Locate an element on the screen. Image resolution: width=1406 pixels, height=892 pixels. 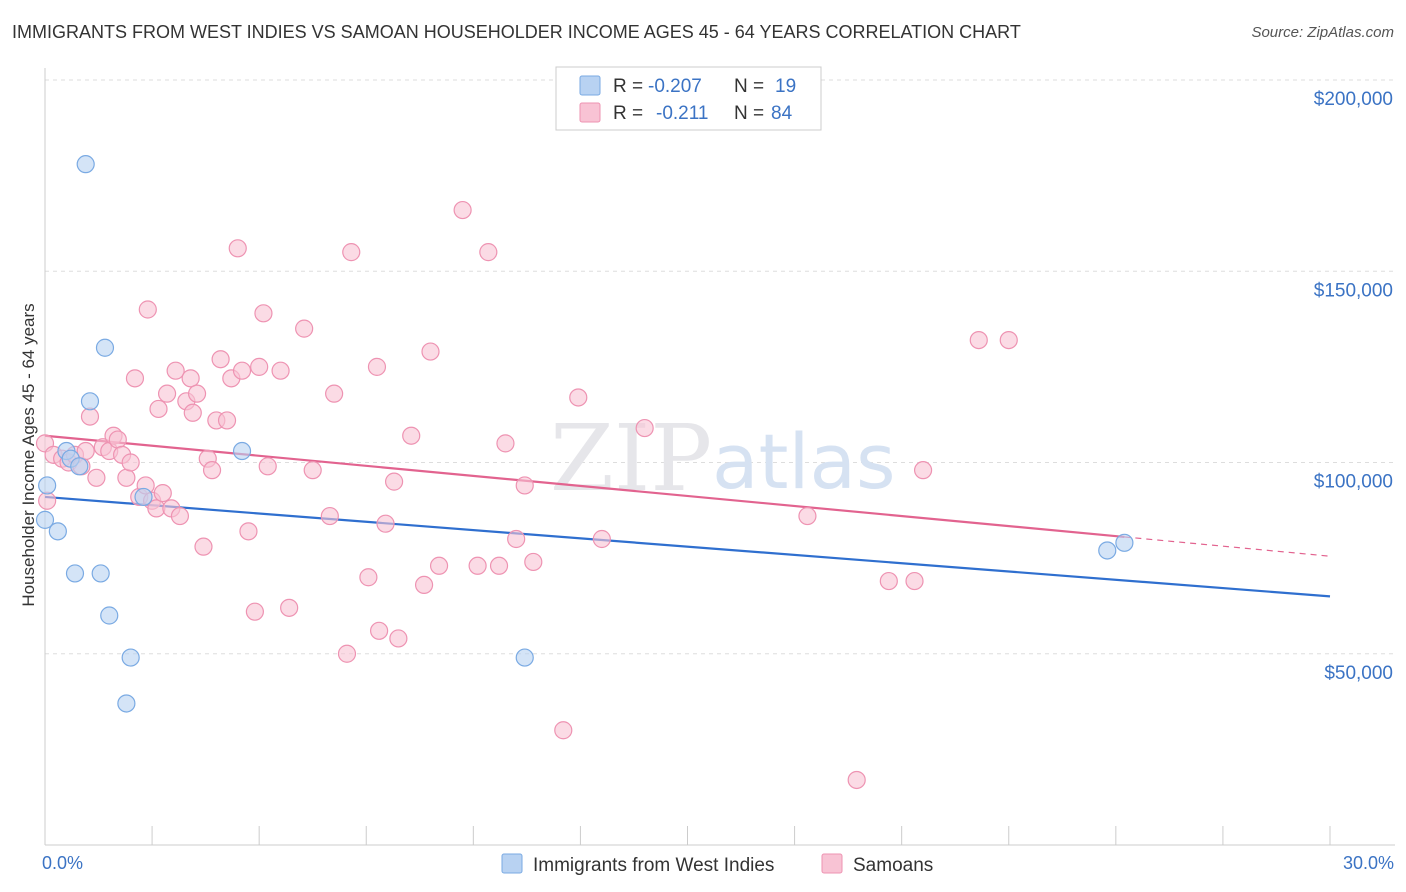
watermark: ZIP atlas is located at coordinates (723, 458).